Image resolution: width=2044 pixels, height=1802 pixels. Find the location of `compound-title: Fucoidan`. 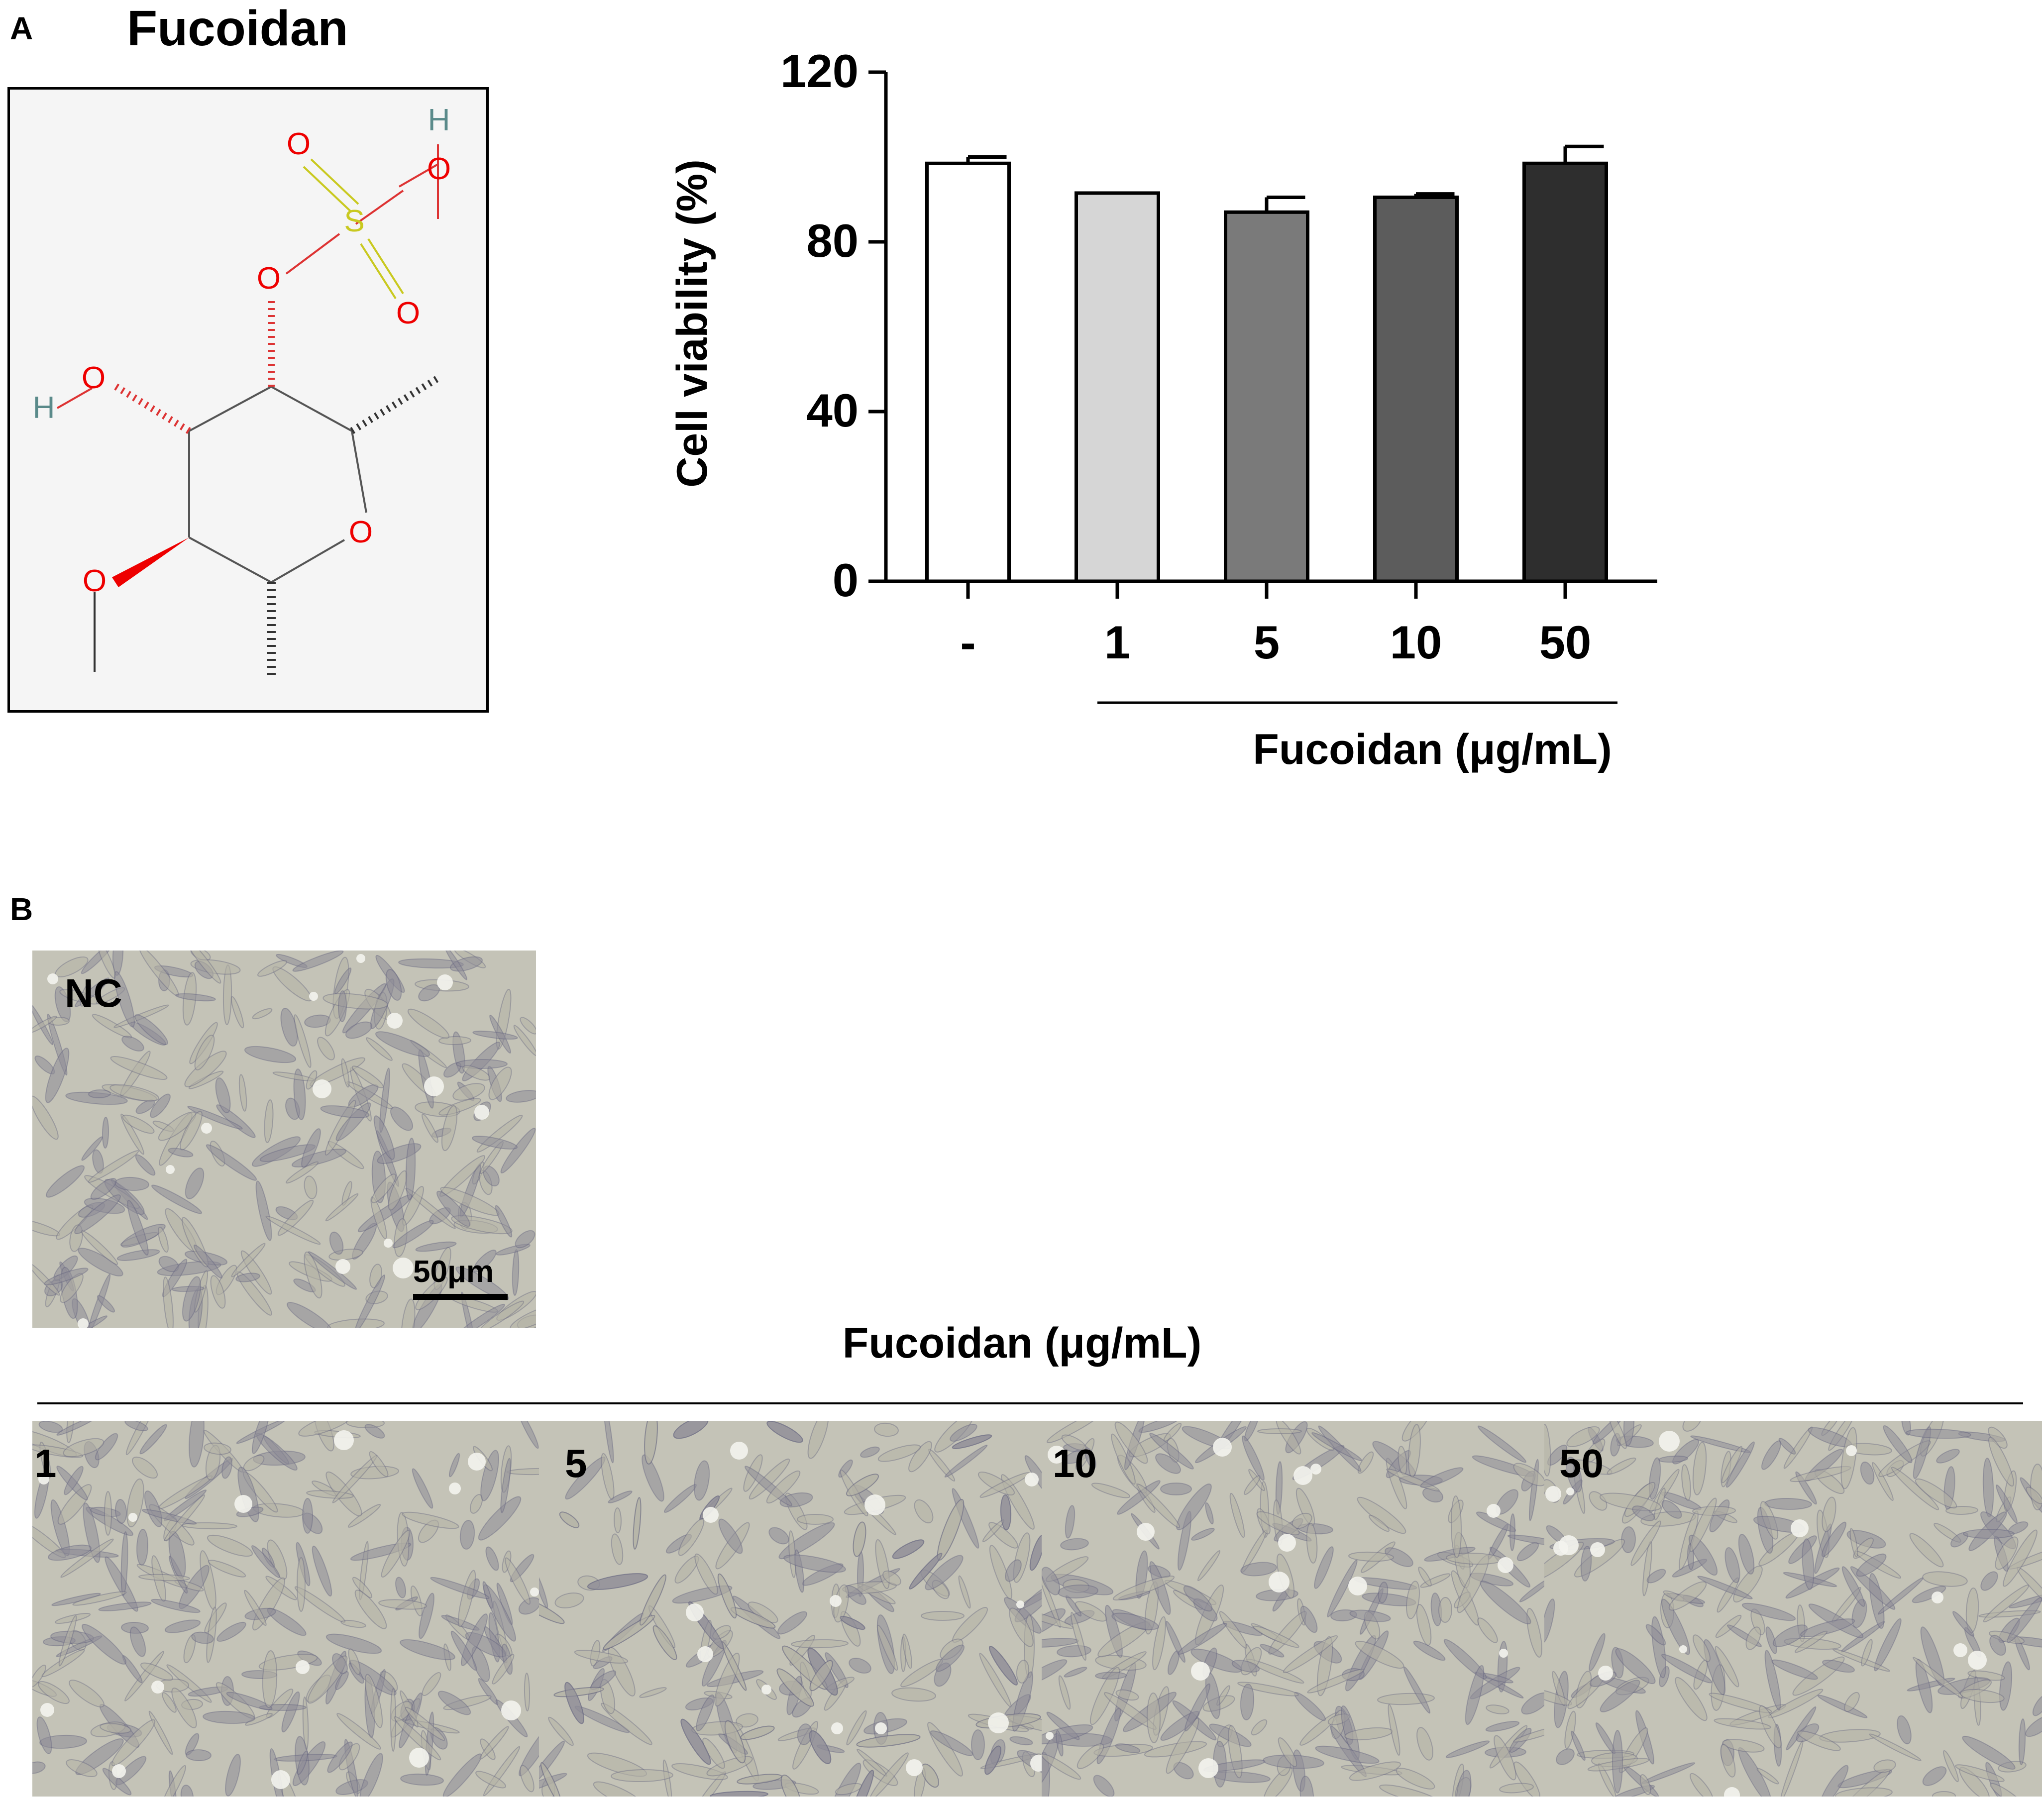

compound-title: Fucoidan is located at coordinates (238, 28).